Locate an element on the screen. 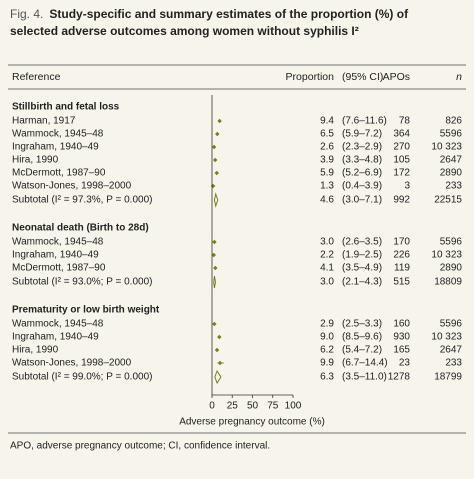 The height and width of the screenshot is (479, 474). n: 826 is located at coordinates (453, 121).